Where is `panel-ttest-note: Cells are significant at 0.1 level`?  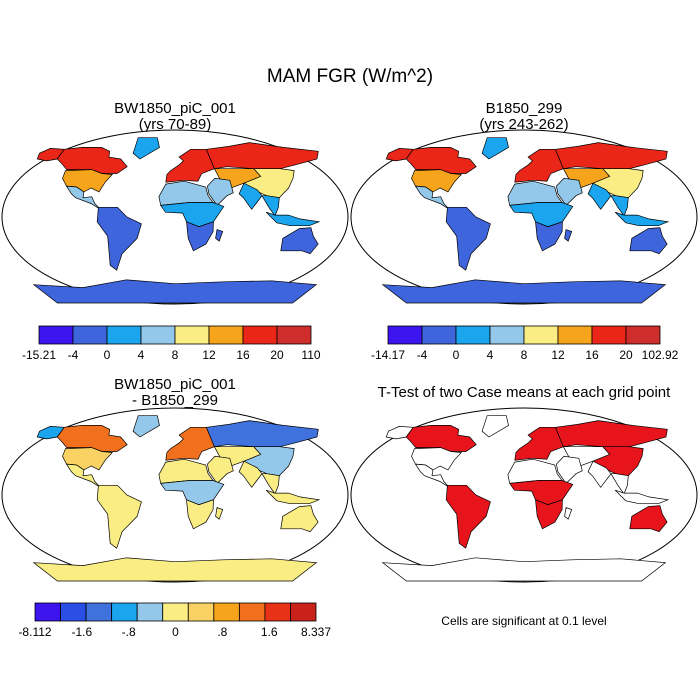 panel-ttest-note: Cells are significant at 0.1 level is located at coordinates (523, 621).